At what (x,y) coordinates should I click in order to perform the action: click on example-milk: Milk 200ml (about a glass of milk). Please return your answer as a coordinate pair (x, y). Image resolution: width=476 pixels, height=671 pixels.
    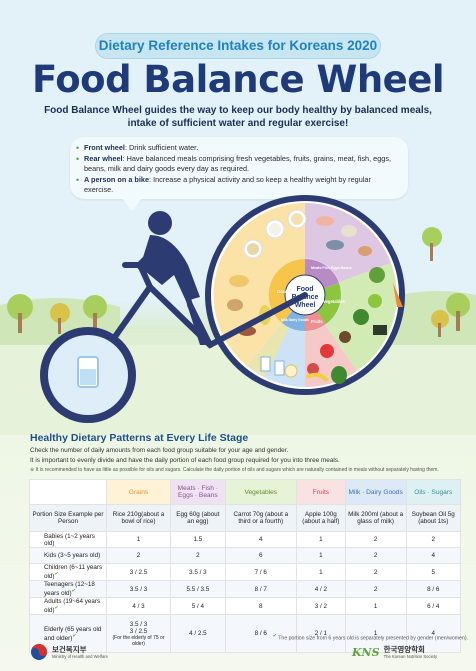
    Looking at the image, I should click on (375, 518).